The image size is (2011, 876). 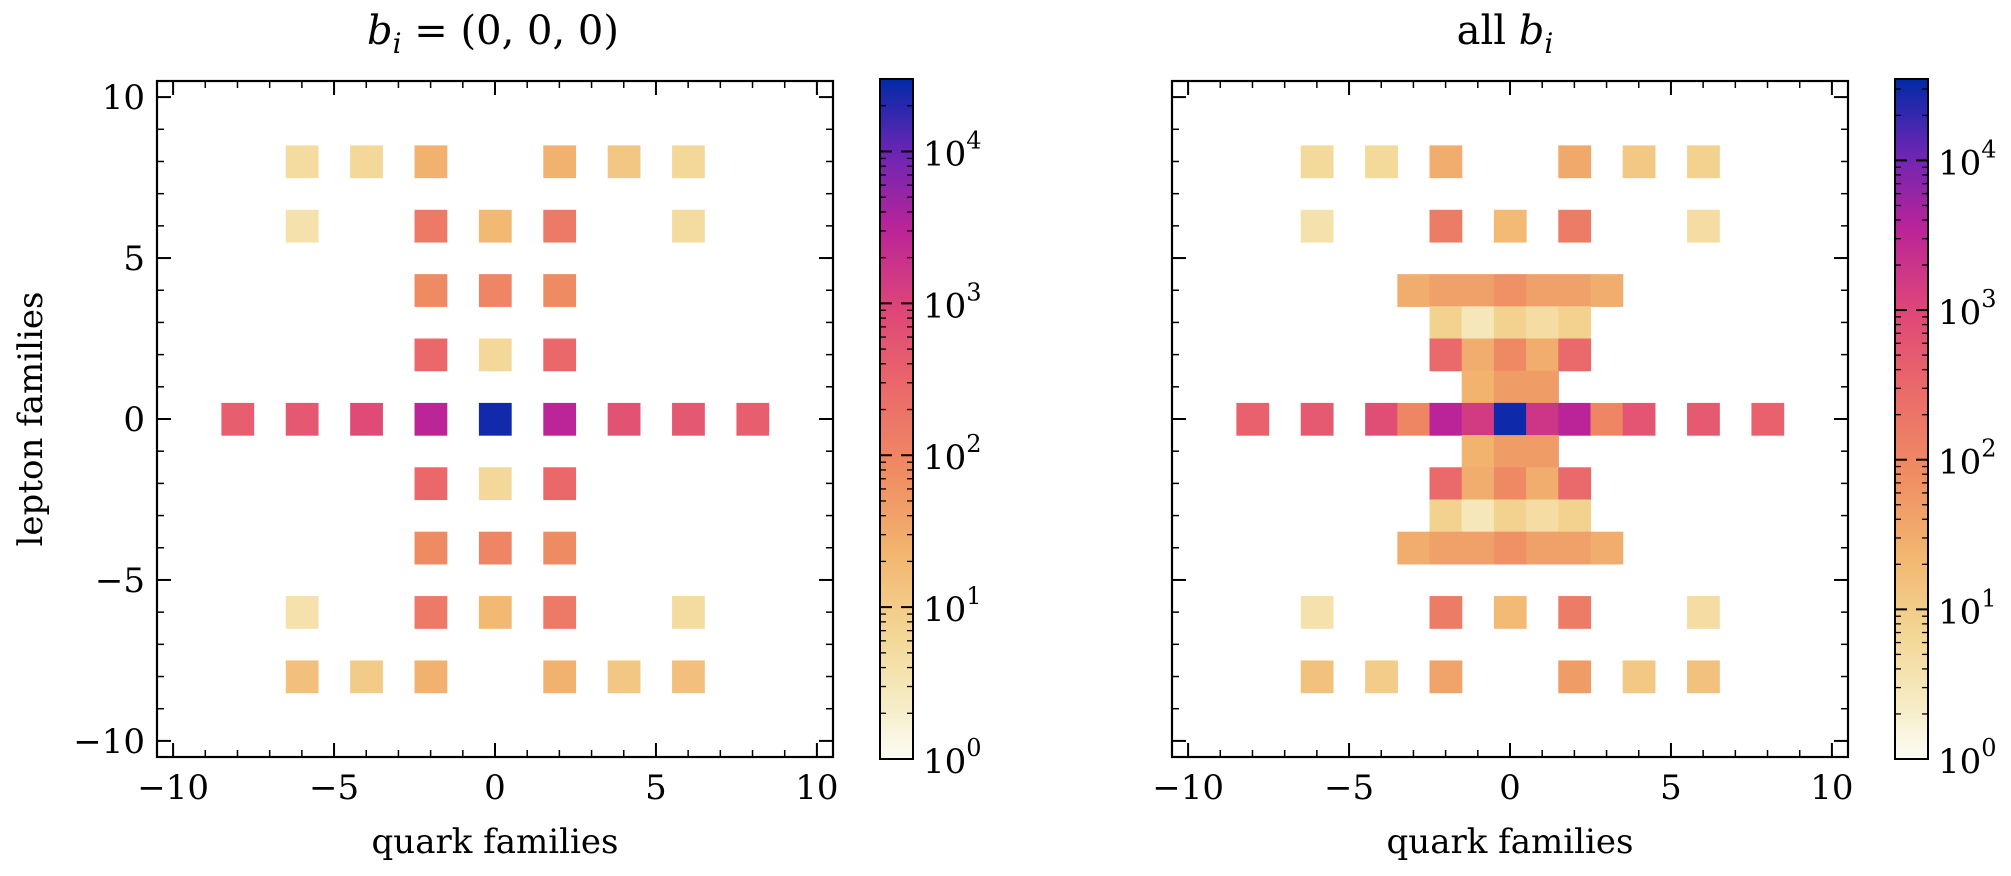 I want to click on y-tick-label: 5, so click(x=134, y=259).